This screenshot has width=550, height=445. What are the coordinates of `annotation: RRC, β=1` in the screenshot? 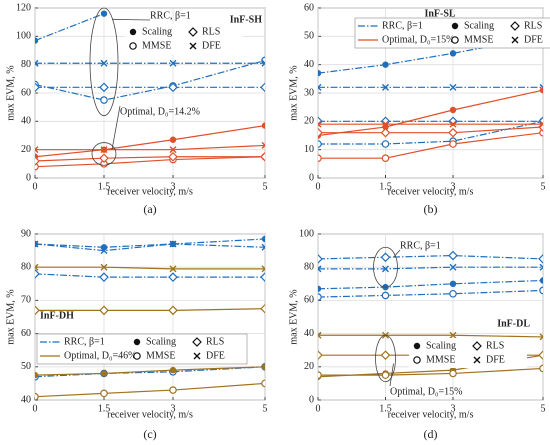 It's located at (170, 15).